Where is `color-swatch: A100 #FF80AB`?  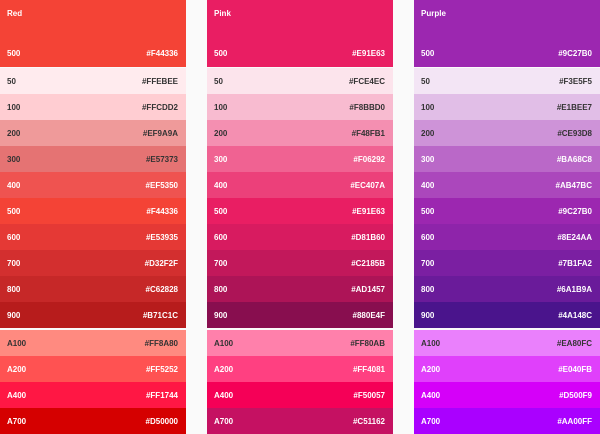 color-swatch: A100 #FF80AB is located at coordinates (300, 343).